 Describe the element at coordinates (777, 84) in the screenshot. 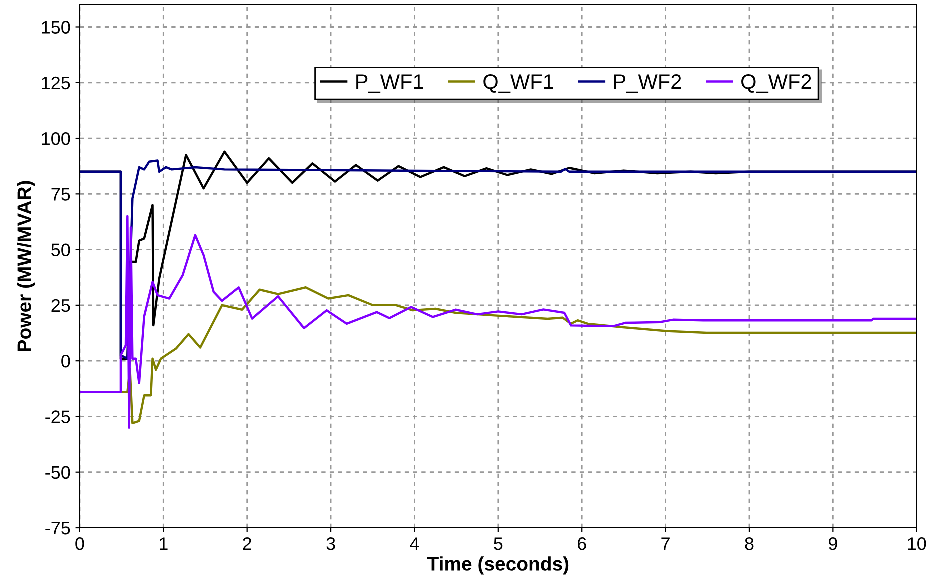

I see `legend-label: Q_WF2` at that location.